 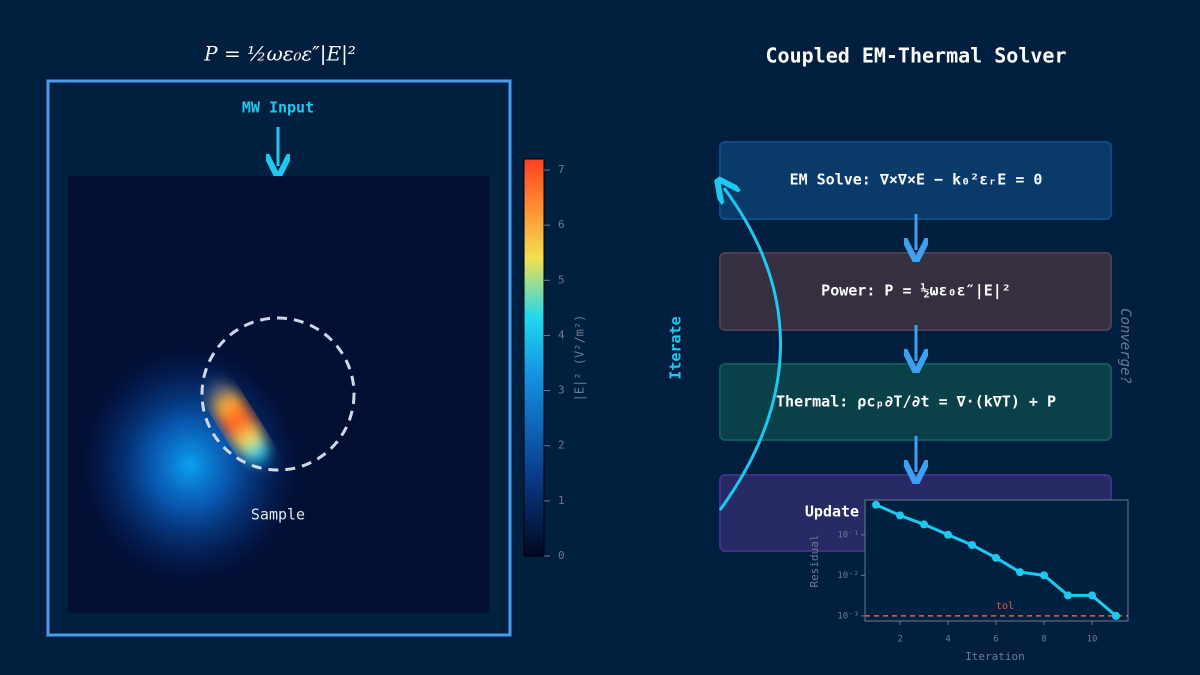 I want to click on x-tick-label: 6, so click(x=995, y=640).